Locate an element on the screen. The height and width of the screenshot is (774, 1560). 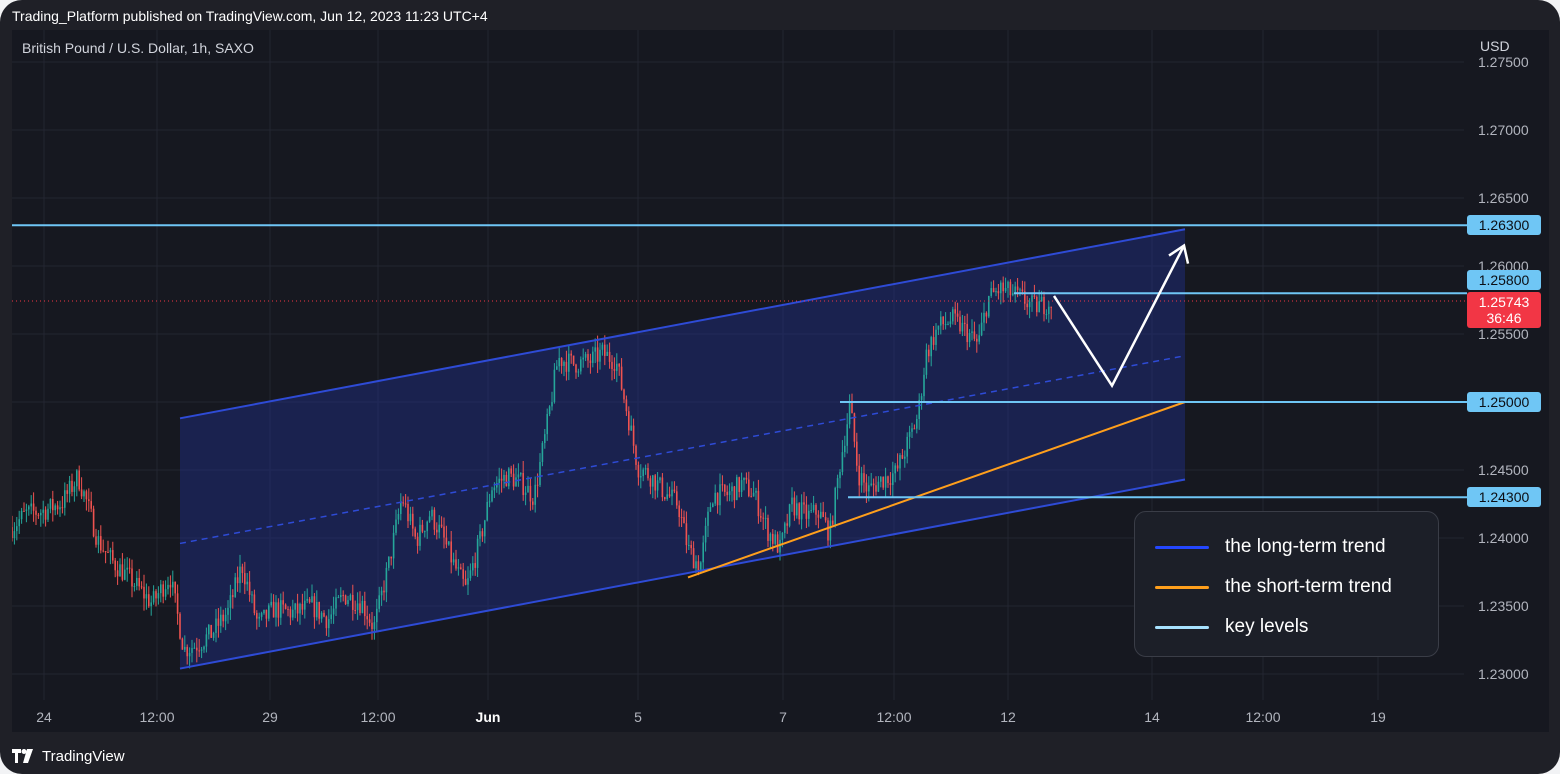
y-tick-label: 1.26500 is located at coordinates (1503, 198).